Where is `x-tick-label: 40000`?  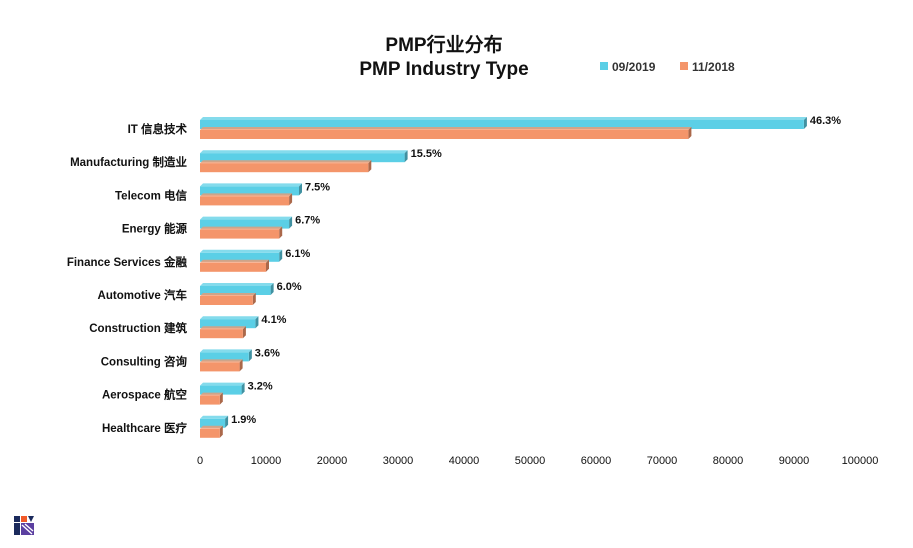
x-tick-label: 40000 is located at coordinates (464, 461).